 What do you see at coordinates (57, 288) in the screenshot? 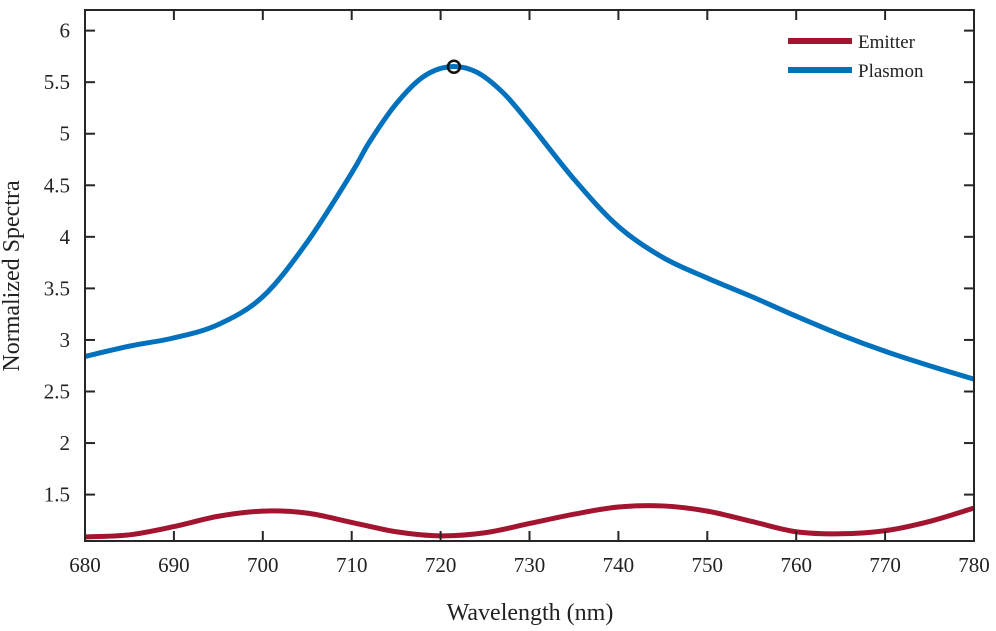
I see `y-tick-label-4: 3.5` at bounding box center [57, 288].